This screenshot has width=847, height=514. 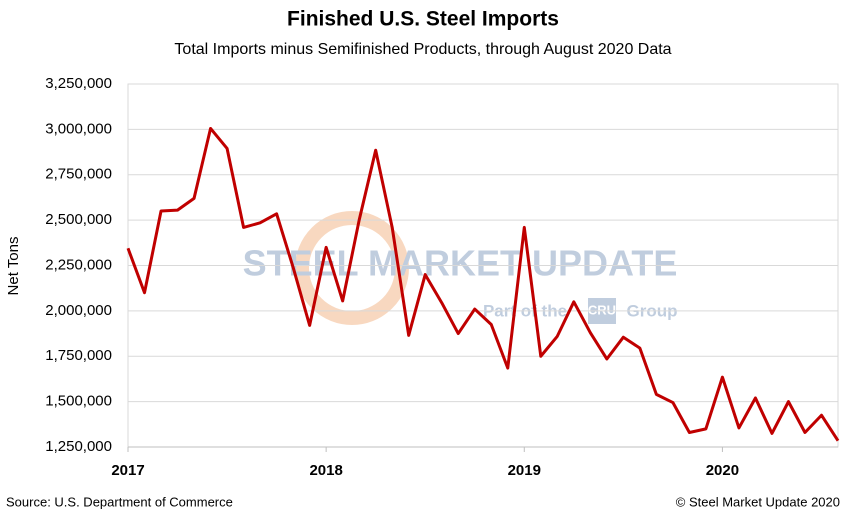 I want to click on x-tick-label: 2017, so click(x=127, y=470).